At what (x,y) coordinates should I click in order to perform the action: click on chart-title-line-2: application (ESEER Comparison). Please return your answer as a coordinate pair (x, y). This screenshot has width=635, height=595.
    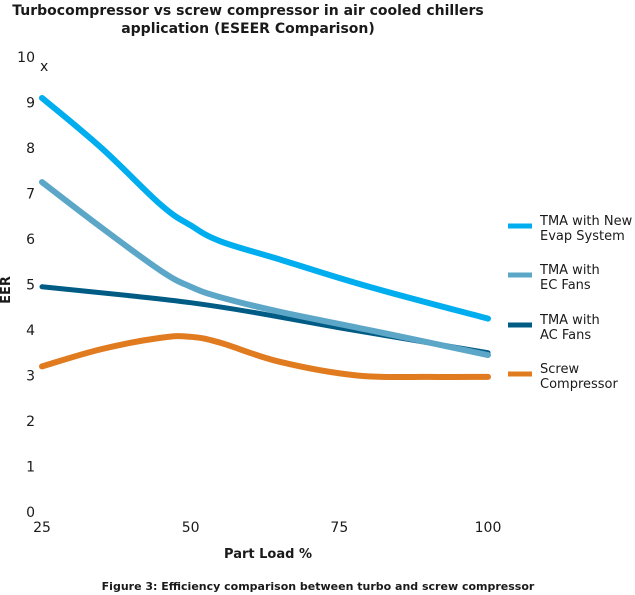
    Looking at the image, I should click on (248, 29).